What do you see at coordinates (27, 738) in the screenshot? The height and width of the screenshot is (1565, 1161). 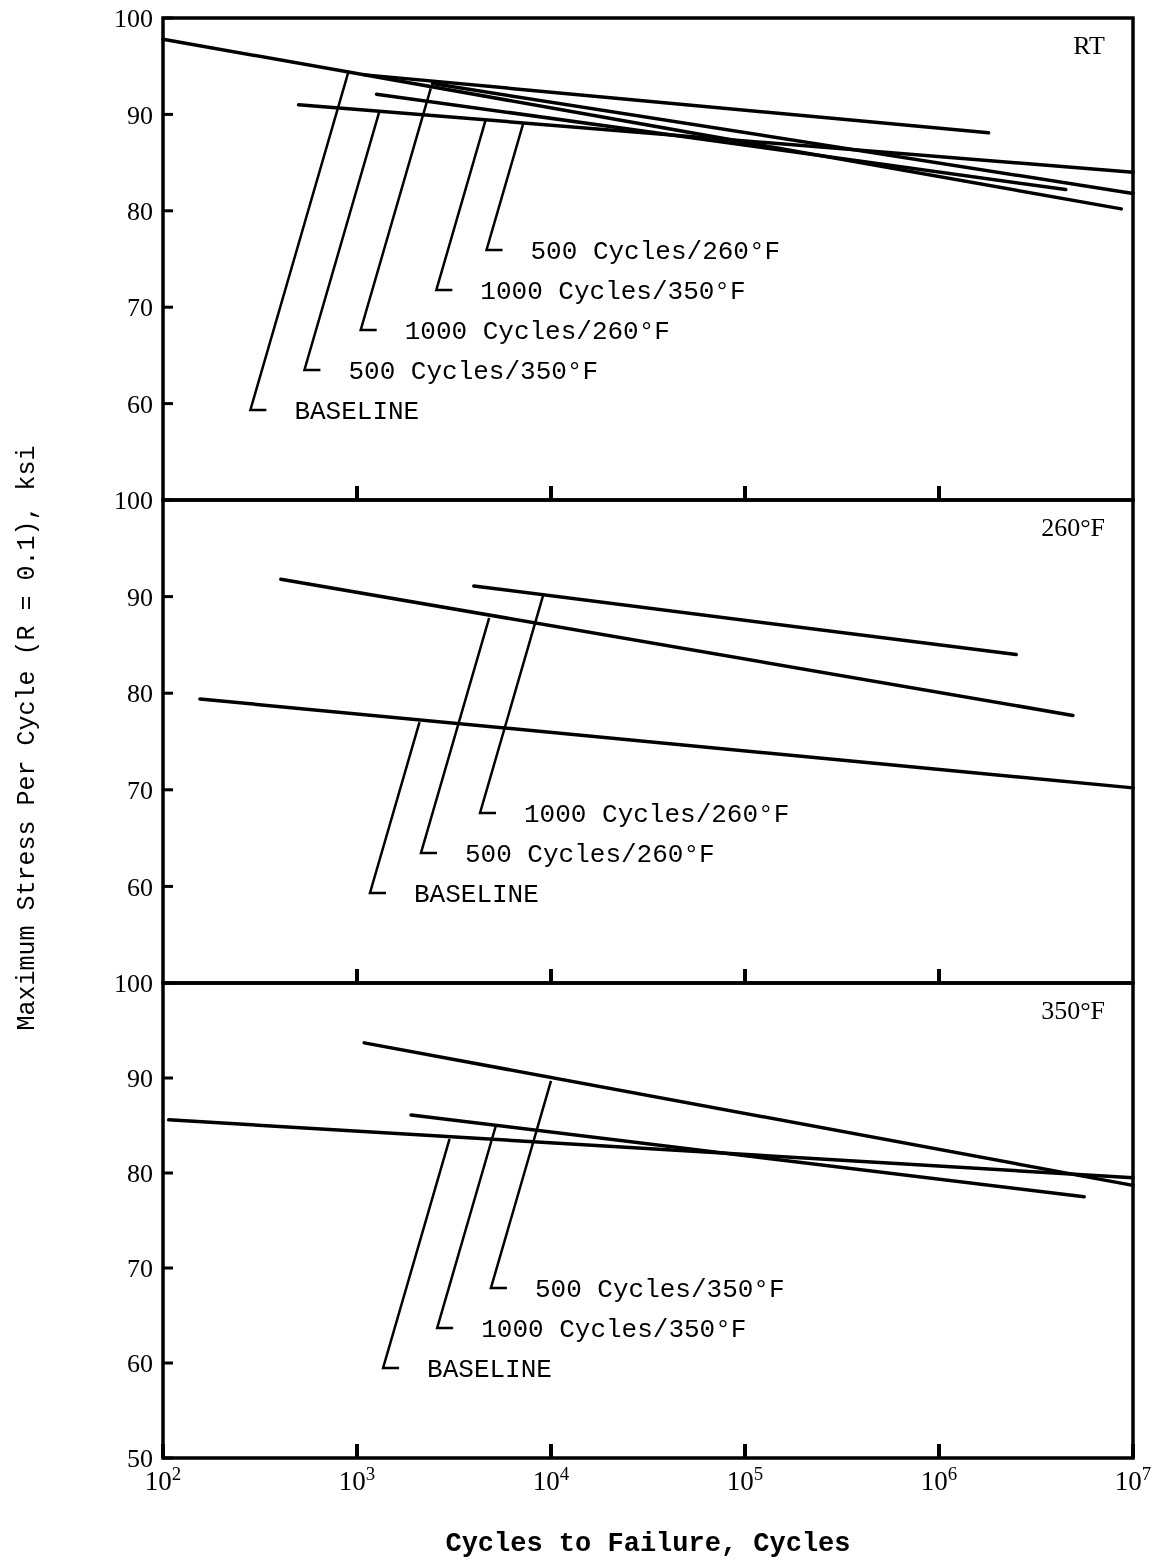 I see `y-axis-title: Maximum Stress Per Cycle (R = 0.1), ksi` at bounding box center [27, 738].